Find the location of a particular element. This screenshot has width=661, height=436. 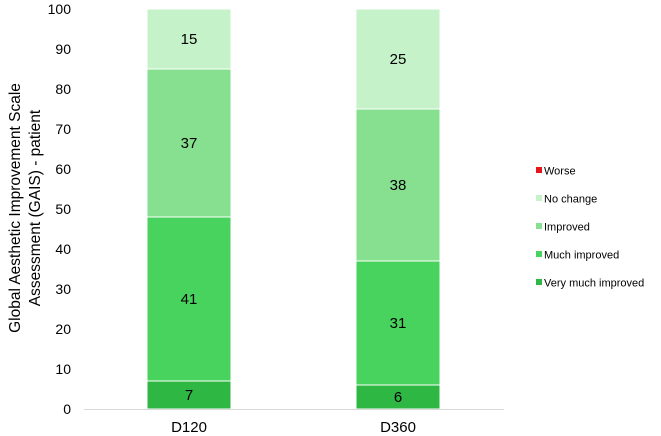

data-label: 38 is located at coordinates (398, 185).